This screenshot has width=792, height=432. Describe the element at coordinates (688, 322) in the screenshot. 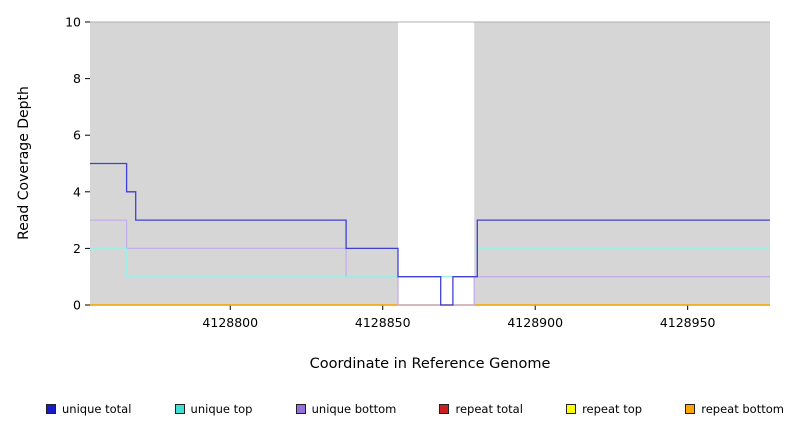

I see `x-tick-label: 4128950` at that location.